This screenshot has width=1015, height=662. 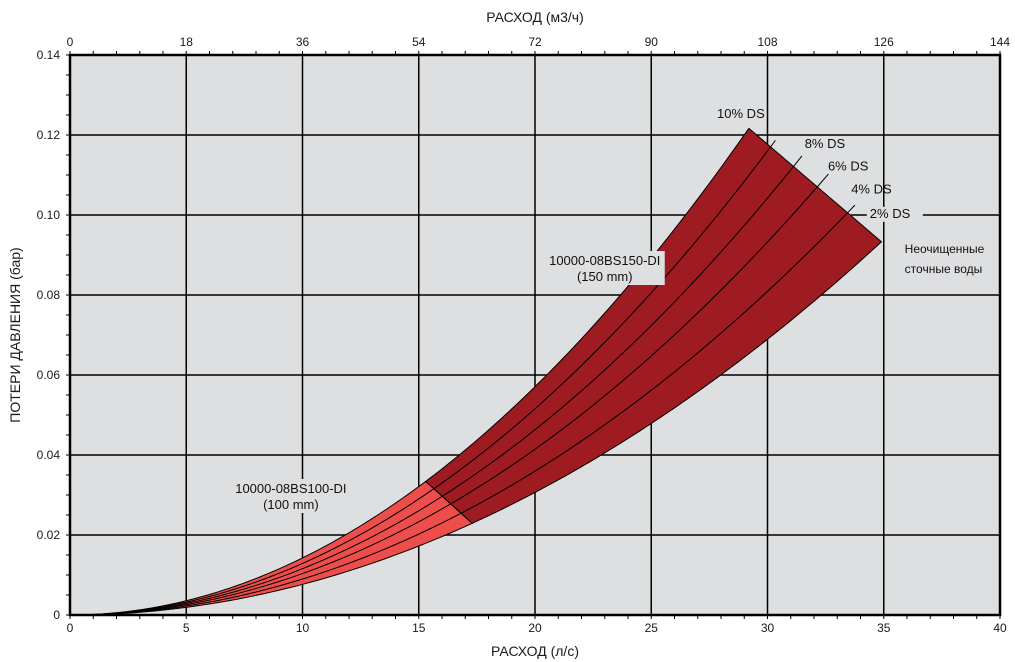 What do you see at coordinates (49, 215) in the screenshot?
I see `y-tick-label: 0.10` at bounding box center [49, 215].